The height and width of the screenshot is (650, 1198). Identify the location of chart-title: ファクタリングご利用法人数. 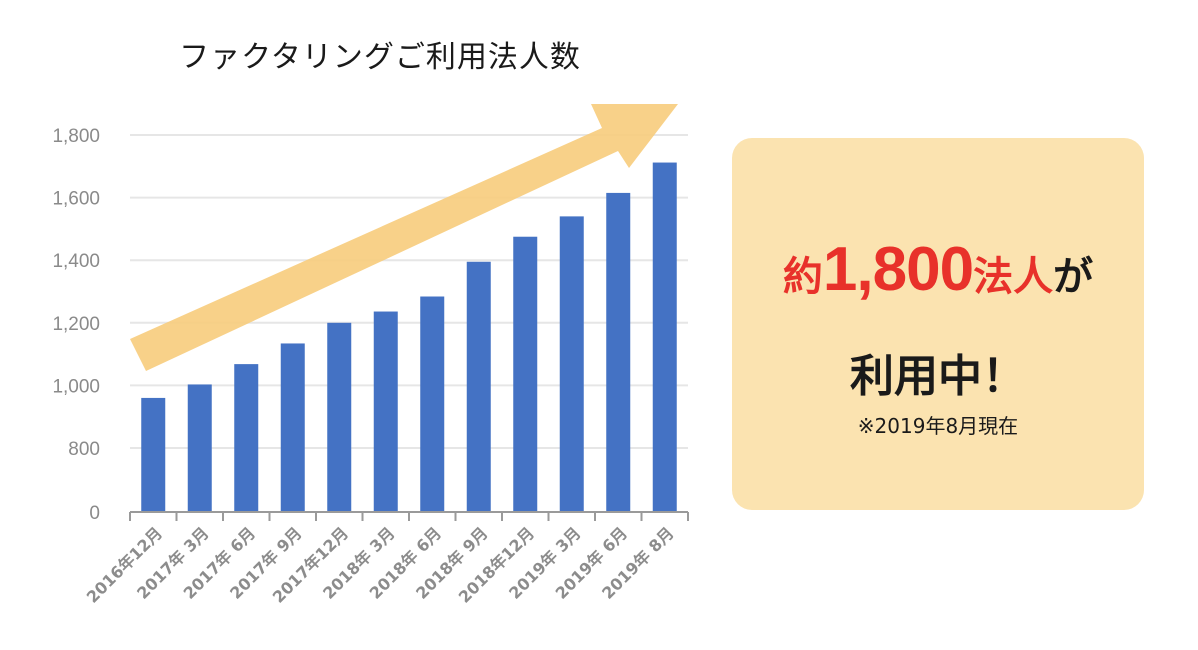
(380, 57).